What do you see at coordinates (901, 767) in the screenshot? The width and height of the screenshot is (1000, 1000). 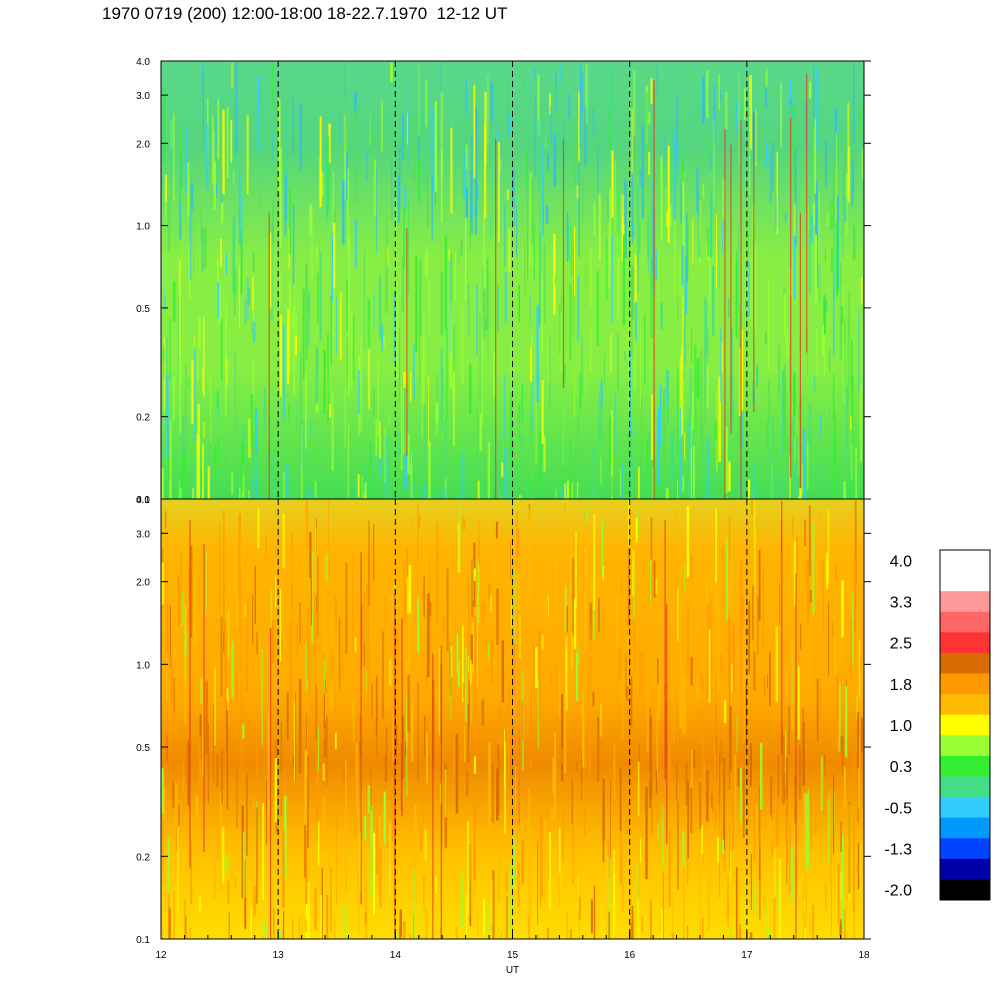 I see `colorbar-label: 0.3` at bounding box center [901, 767].